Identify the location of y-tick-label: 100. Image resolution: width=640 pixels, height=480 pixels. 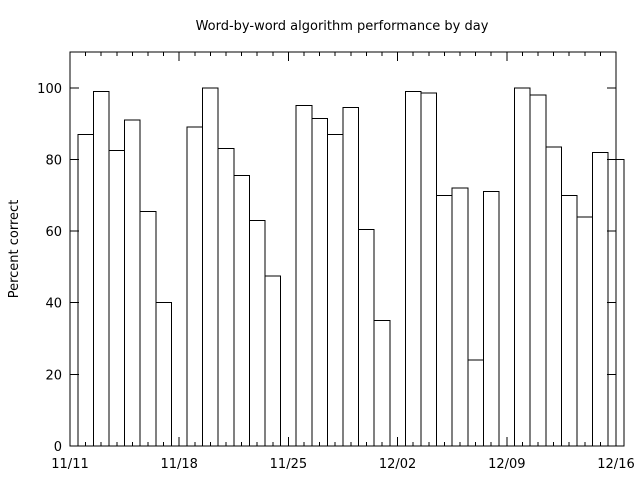
(49, 89).